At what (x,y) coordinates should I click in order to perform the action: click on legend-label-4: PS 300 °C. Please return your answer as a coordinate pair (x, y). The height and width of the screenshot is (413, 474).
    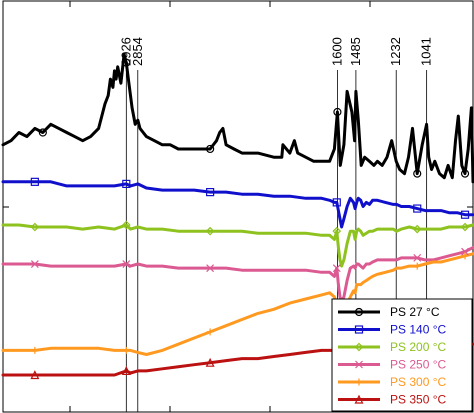
    Looking at the image, I should click on (418, 382).